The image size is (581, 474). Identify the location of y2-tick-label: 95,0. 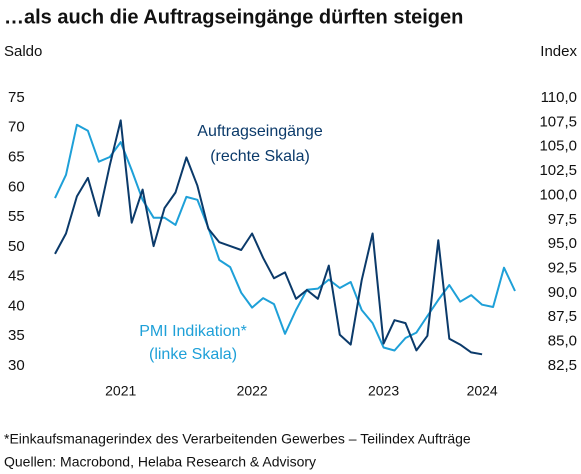
(562, 243).